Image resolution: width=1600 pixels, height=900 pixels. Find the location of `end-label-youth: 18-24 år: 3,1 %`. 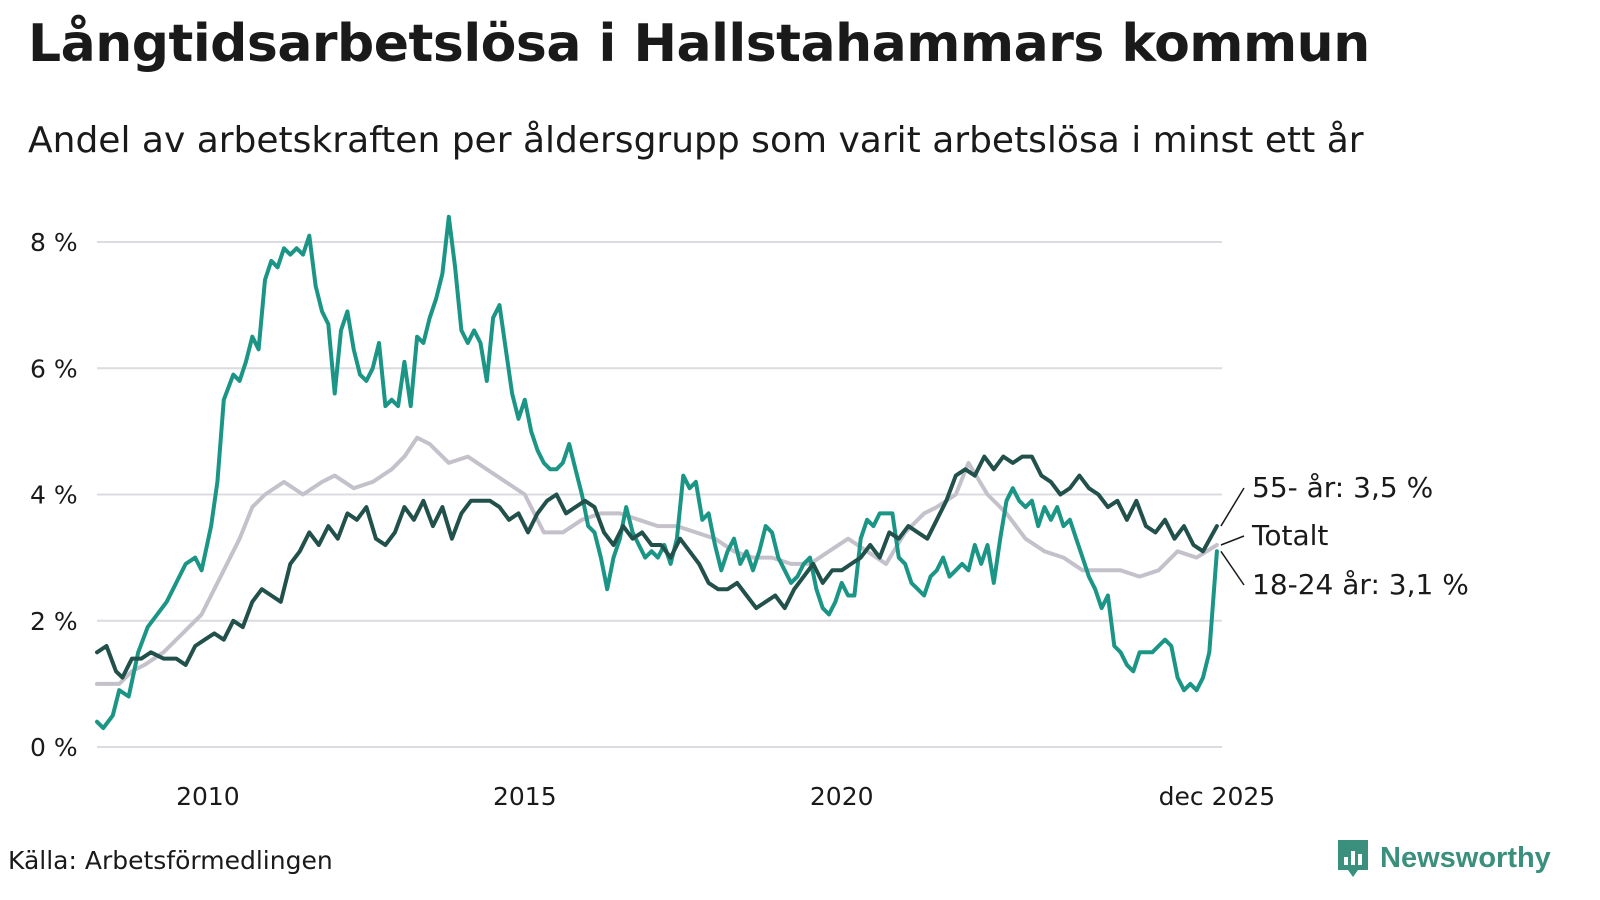

end-label-youth: 18-24 år: 3,1 % is located at coordinates (1360, 584).